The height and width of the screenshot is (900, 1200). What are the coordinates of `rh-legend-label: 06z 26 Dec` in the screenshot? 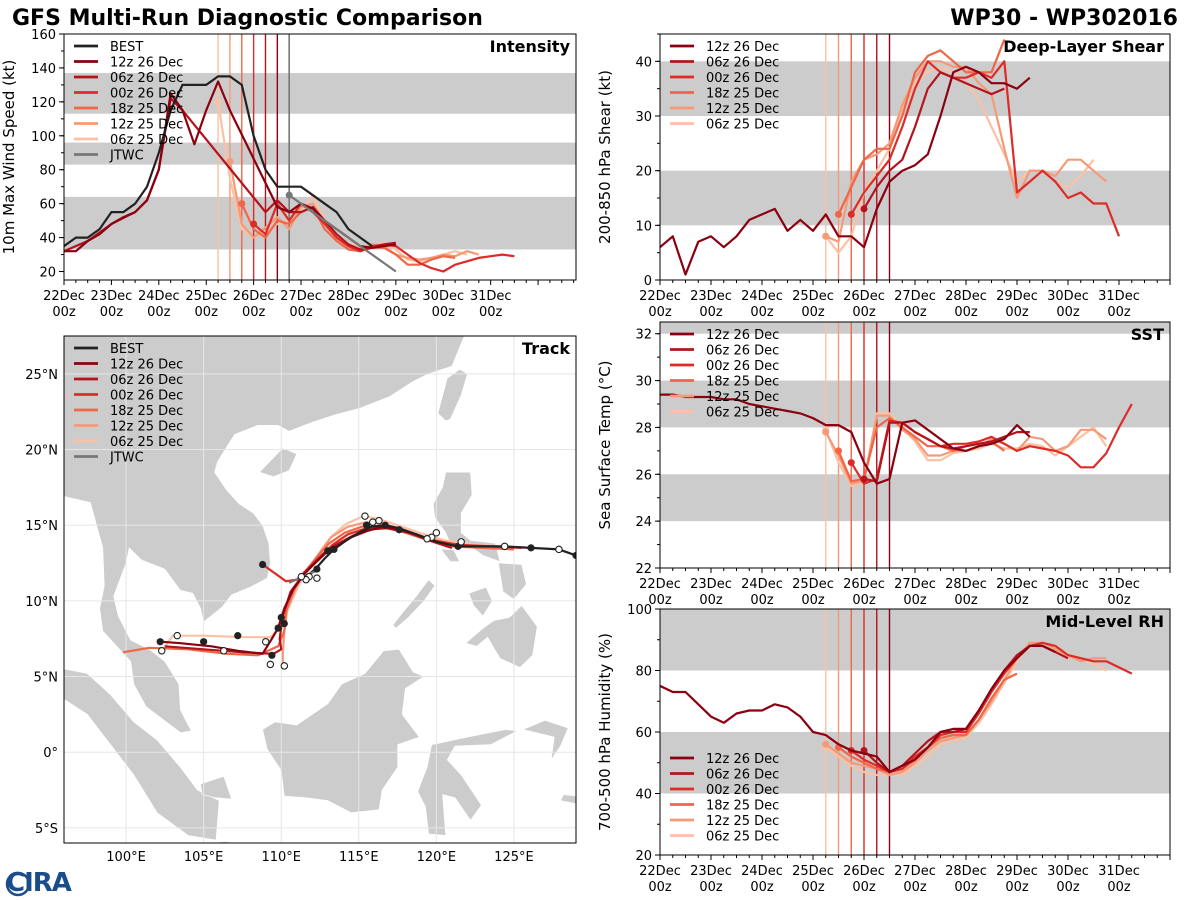 It's located at (742, 775).